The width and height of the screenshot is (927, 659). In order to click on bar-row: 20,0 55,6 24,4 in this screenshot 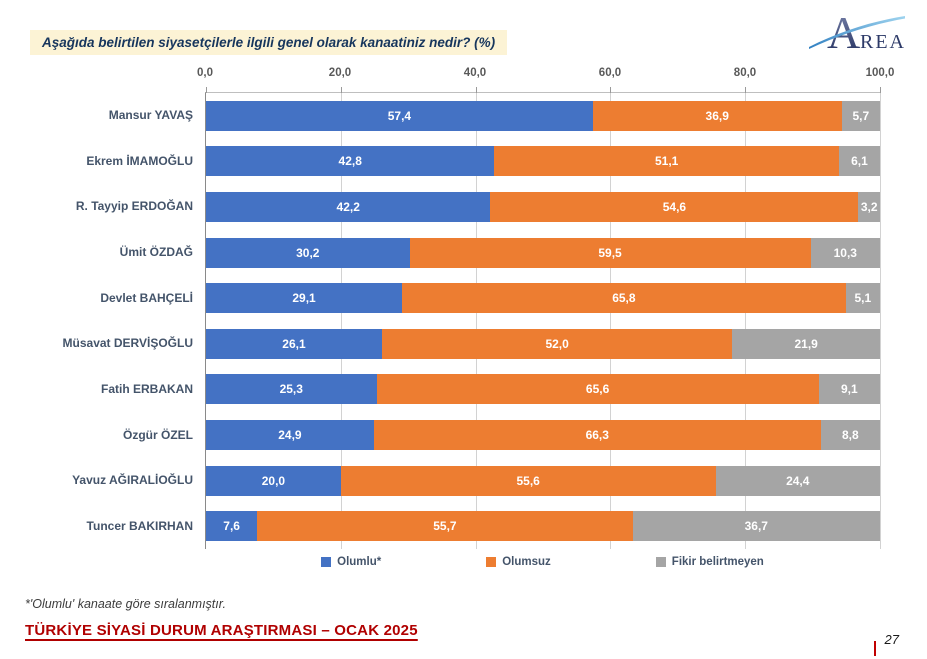, I will do `click(543, 480)`.